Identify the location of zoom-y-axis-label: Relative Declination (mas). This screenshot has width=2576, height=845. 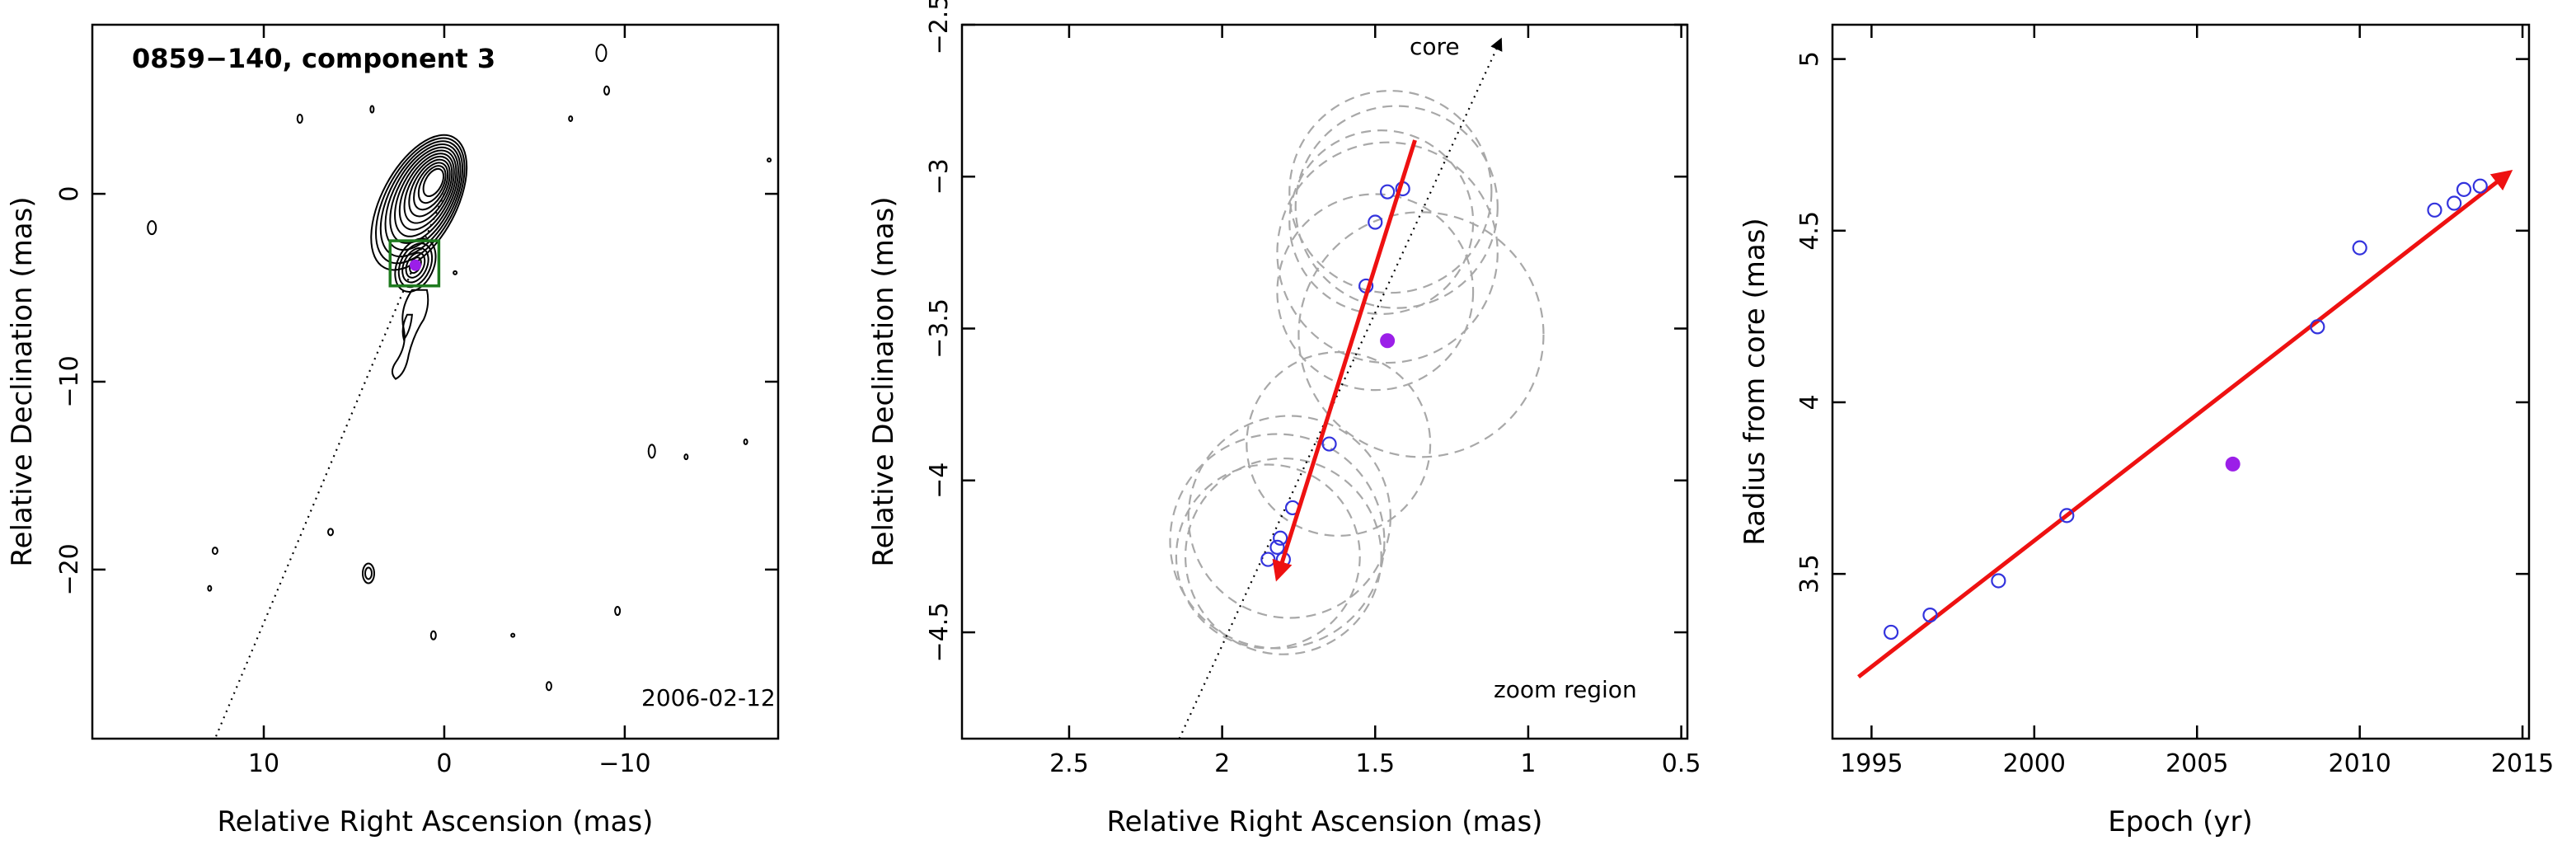
(884, 381).